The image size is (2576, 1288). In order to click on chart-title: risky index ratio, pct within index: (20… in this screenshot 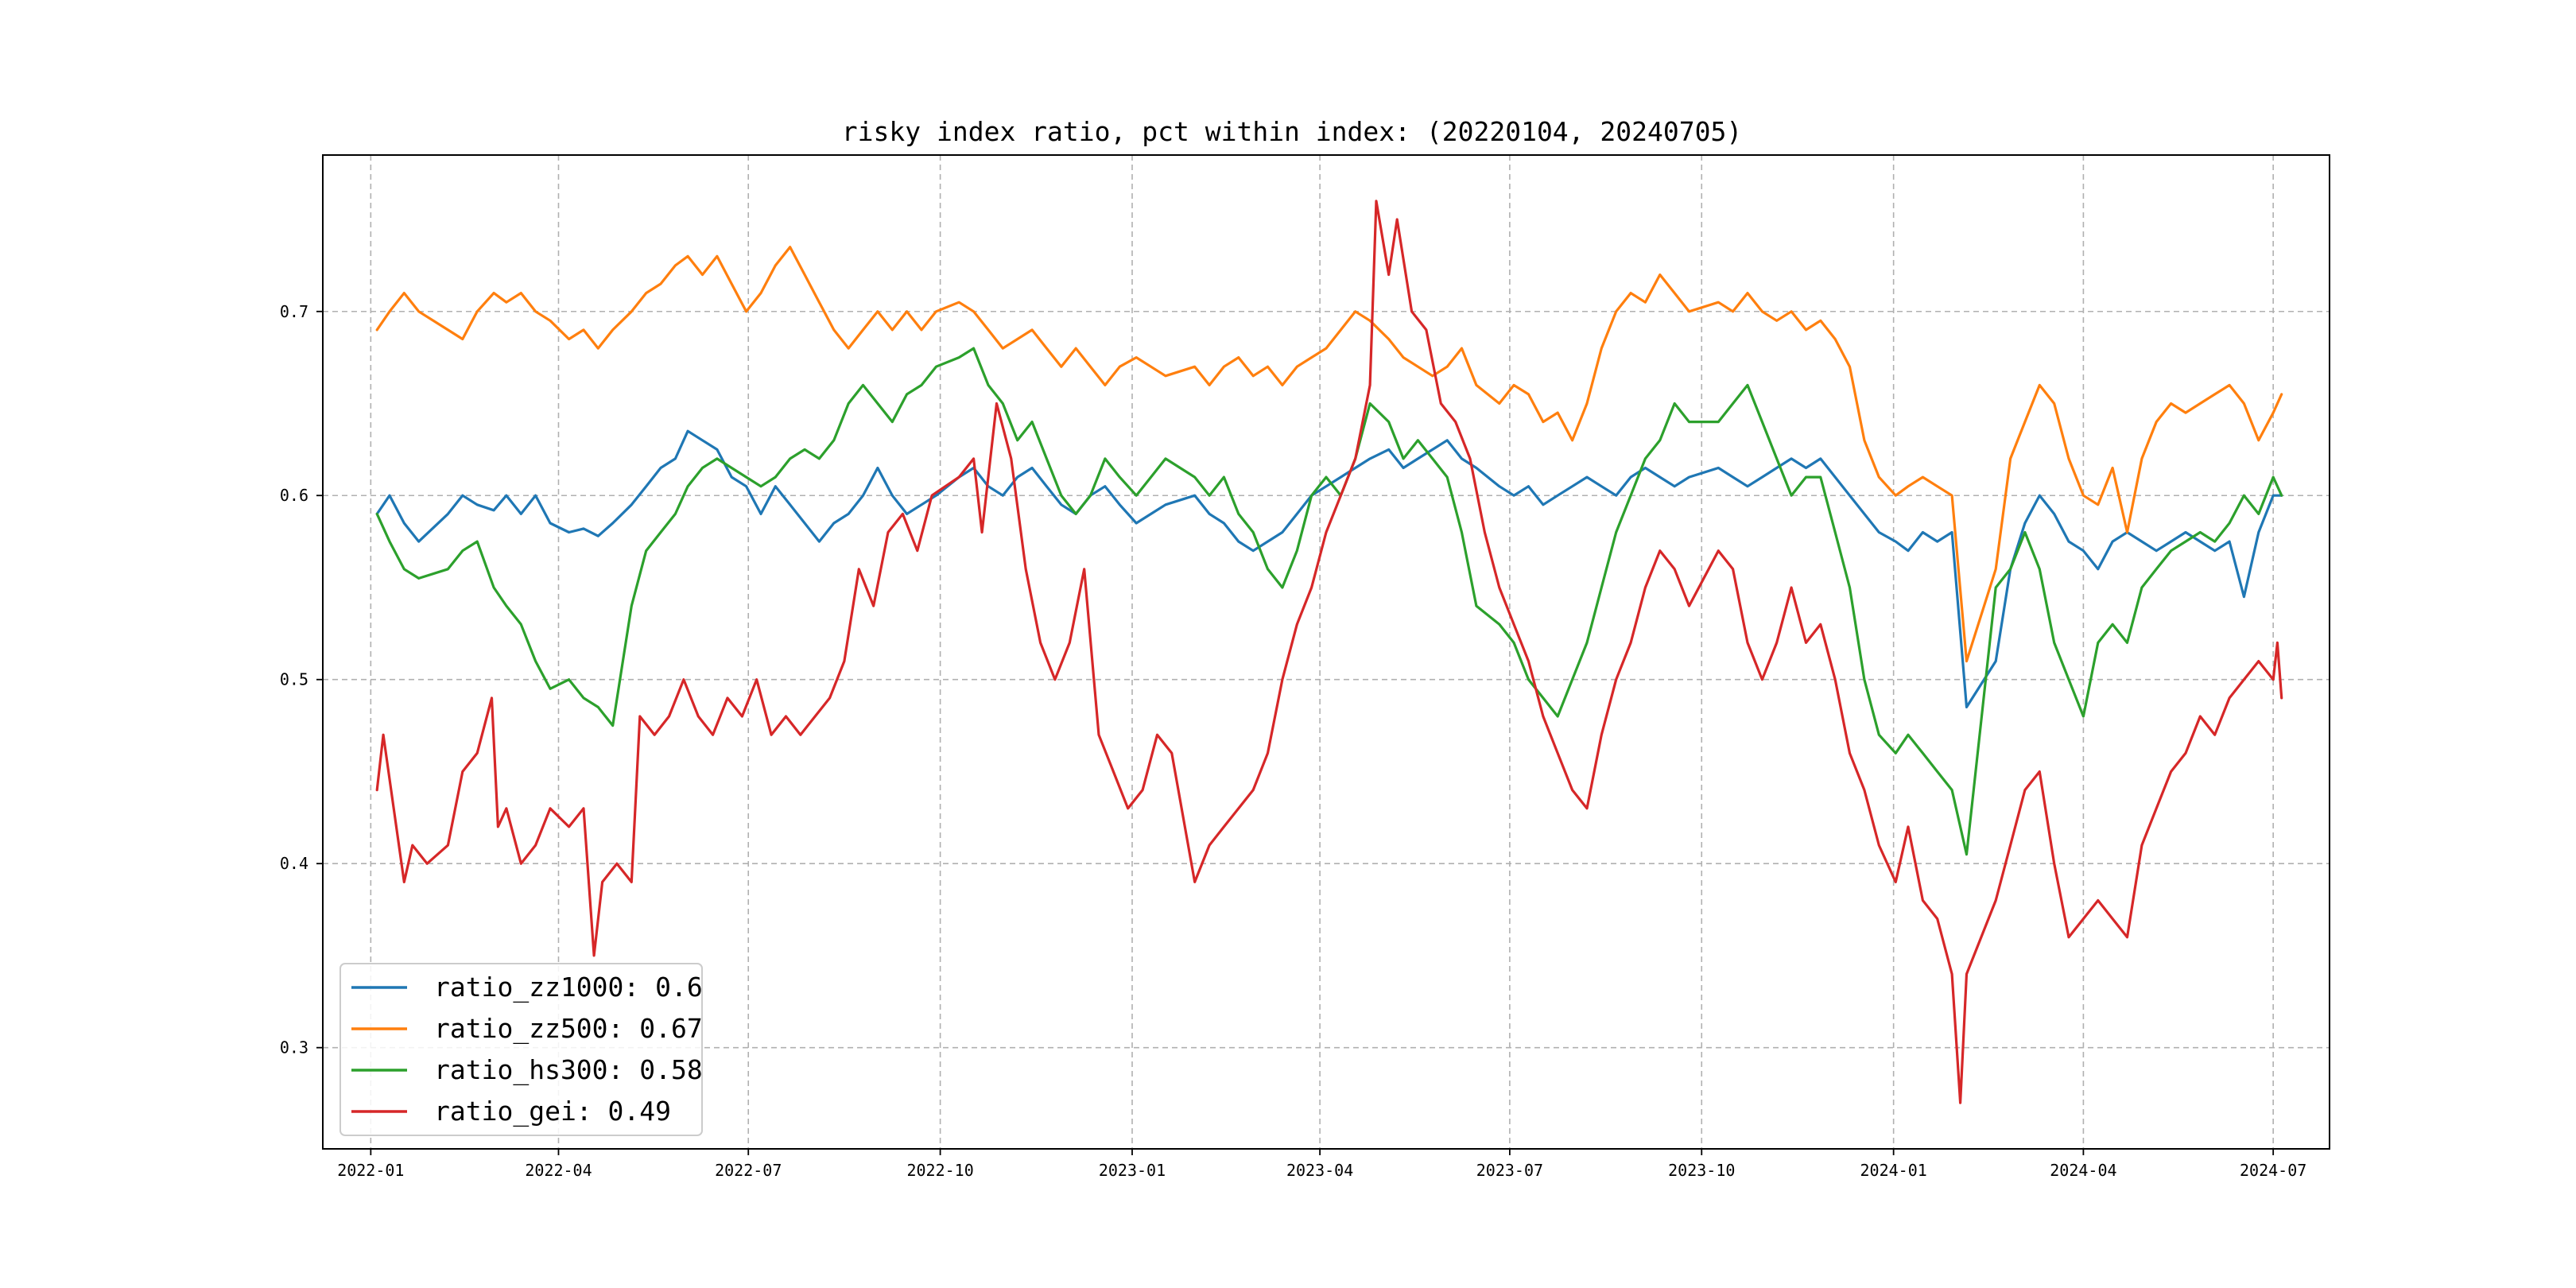, I will do `click(1292, 131)`.